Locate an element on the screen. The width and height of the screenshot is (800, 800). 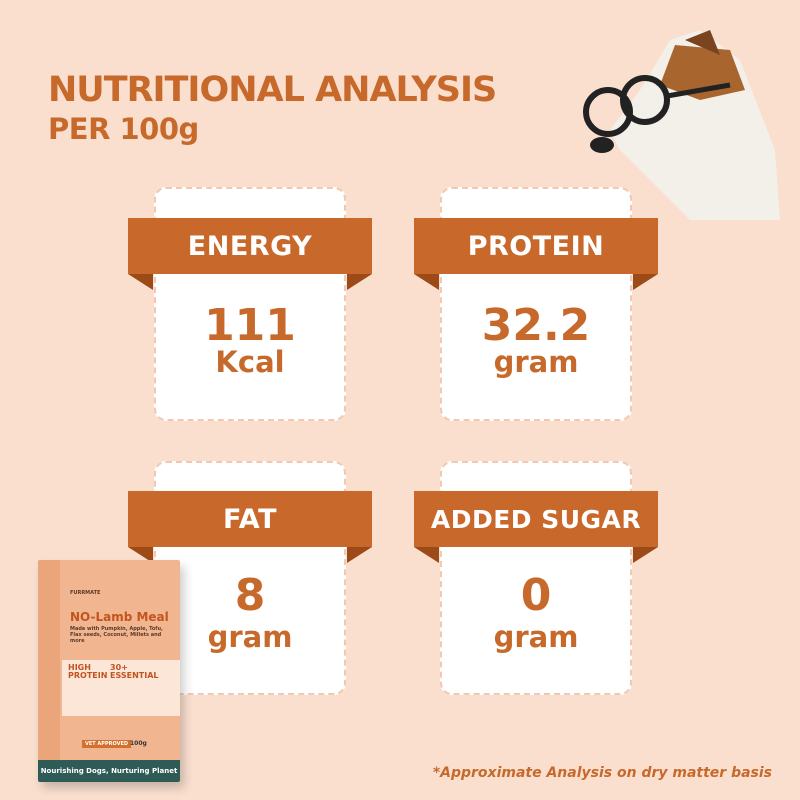
energy-unit: Kcal is located at coordinates (250, 362).